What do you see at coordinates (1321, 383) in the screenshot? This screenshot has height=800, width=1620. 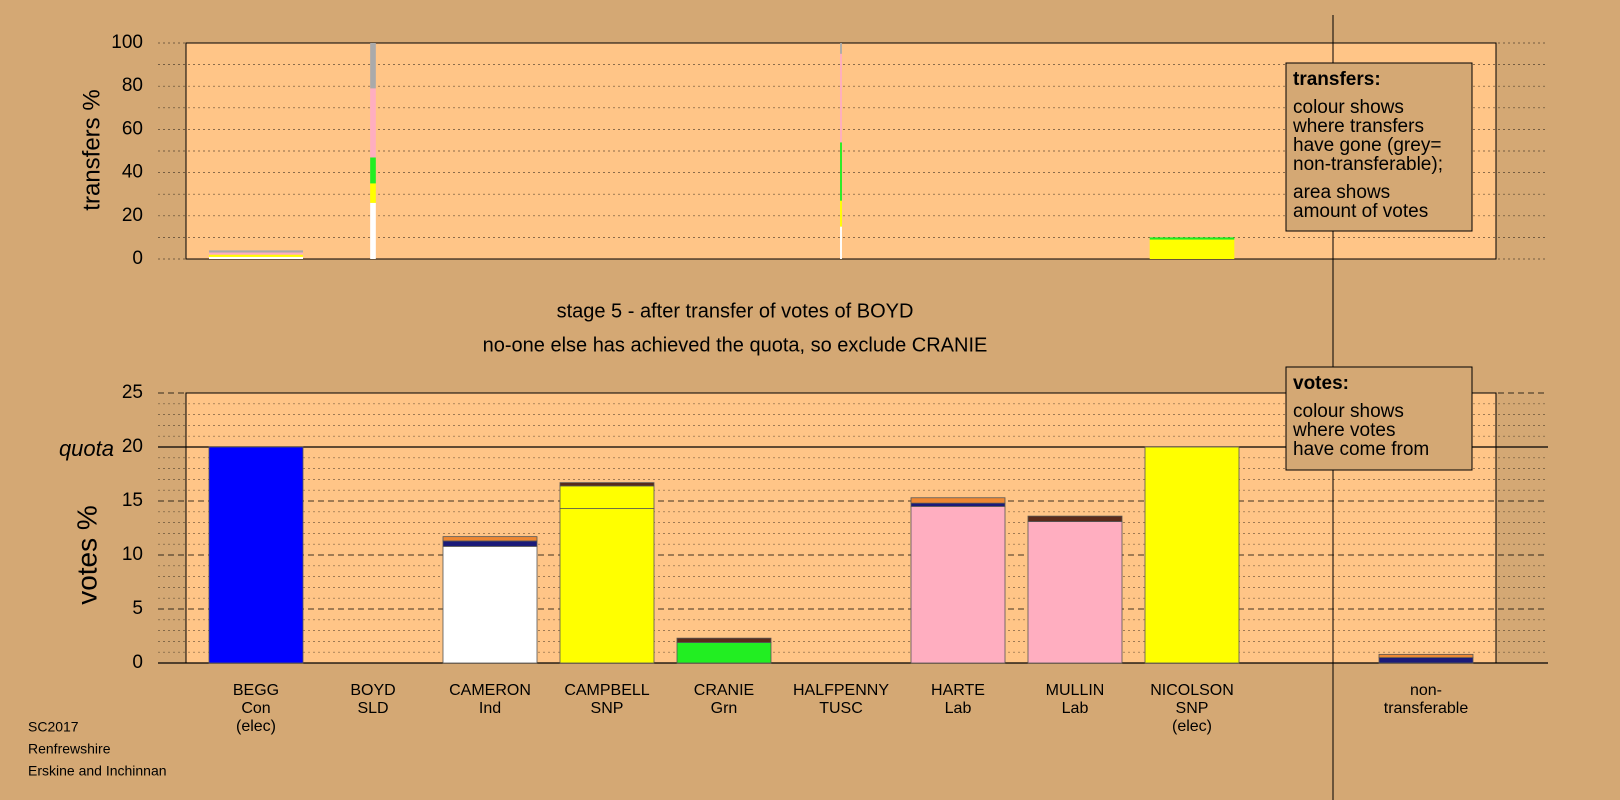 I see `votes-legend-title: votes:` at bounding box center [1321, 383].